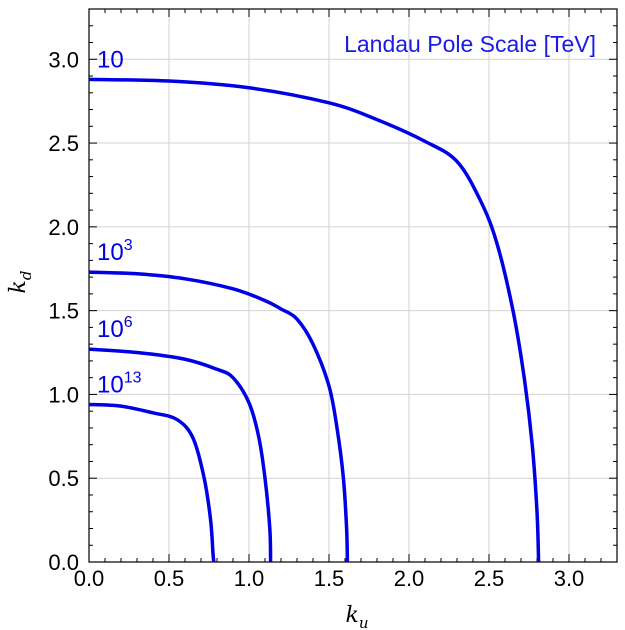 The image size is (625, 630). Describe the element at coordinates (133, 377) in the screenshot. I see `curve-label-exponent: 13` at that location.